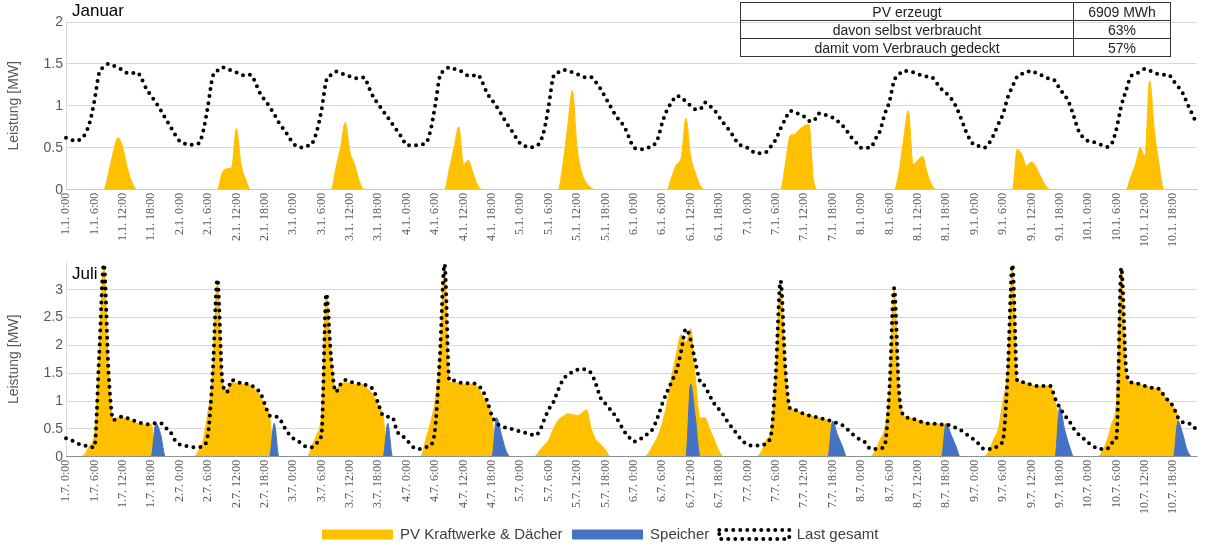 This screenshot has width=1215, height=552. Describe the element at coordinates (59, 288) in the screenshot. I see `y-tick-label: 3` at that location.